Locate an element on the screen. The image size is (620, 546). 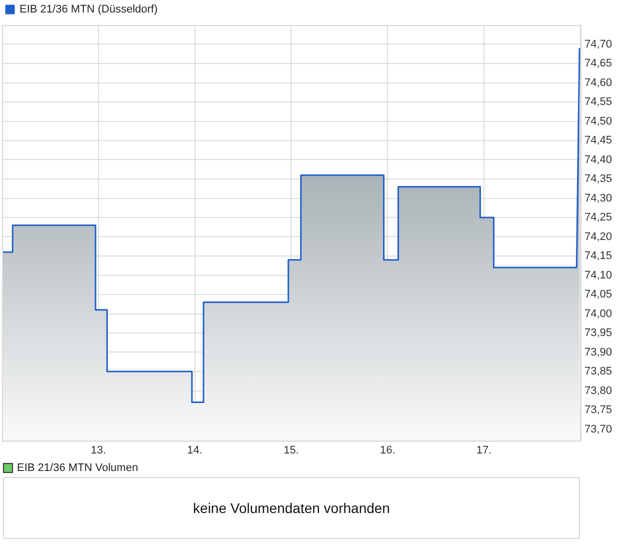
y-tick-label: 74,30 is located at coordinates (598, 198).